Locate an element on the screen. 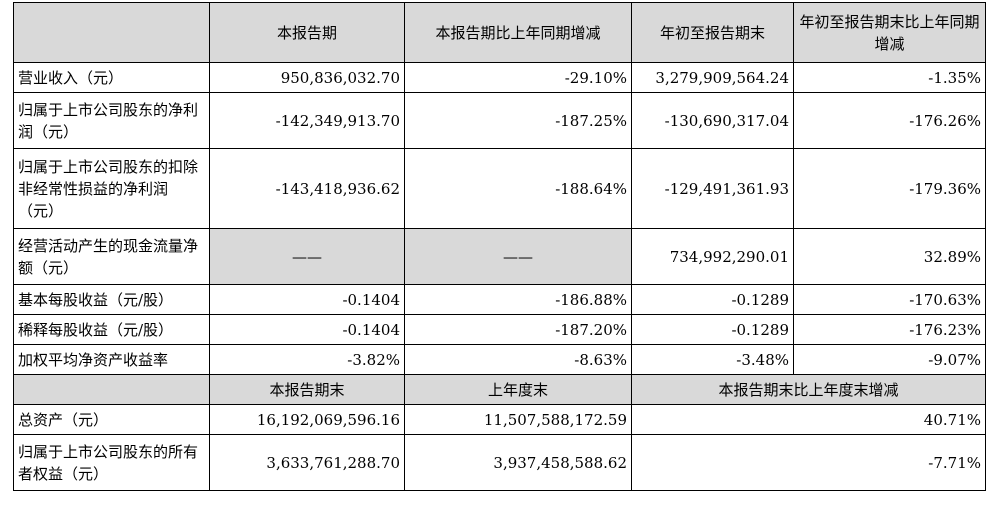 The width and height of the screenshot is (995, 505). header-change-vs-prior-year-end: 本报告期末比上年度末增减 is located at coordinates (808, 389).